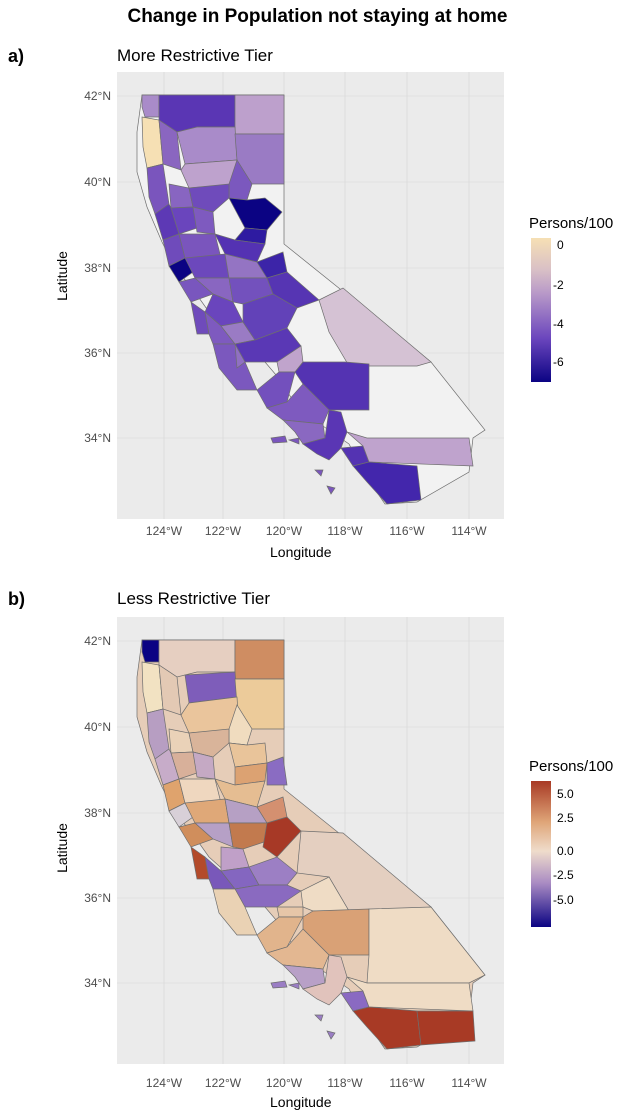 The height and width of the screenshot is (1112, 635). What do you see at coordinates (223, 1083) in the screenshot?
I see `panel-b-xtick-122: 122°W` at bounding box center [223, 1083].